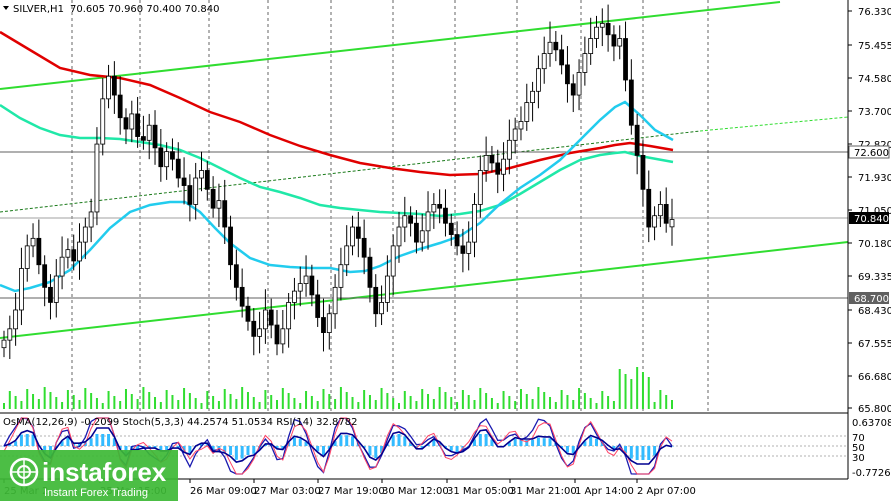 This screenshot has width=891, height=501. What do you see at coordinates (350, 171) in the screenshot?
I see `middle-channel-line` at bounding box center [350, 171].